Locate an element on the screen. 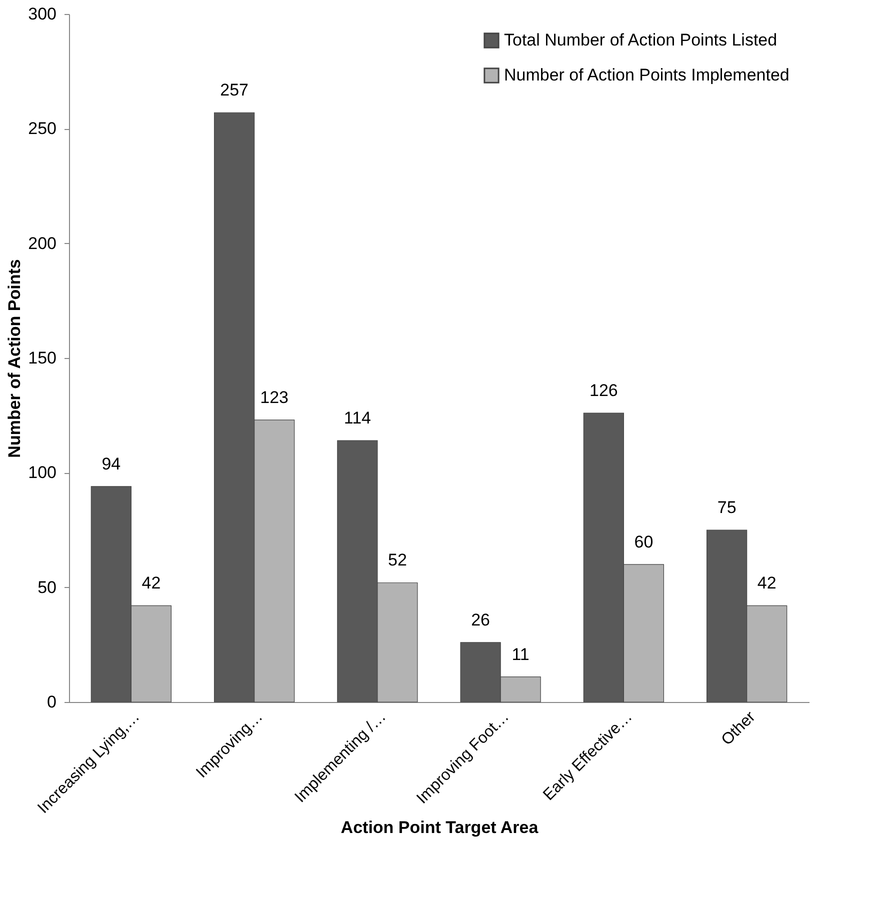  data-label: 123 is located at coordinates (274, 397).